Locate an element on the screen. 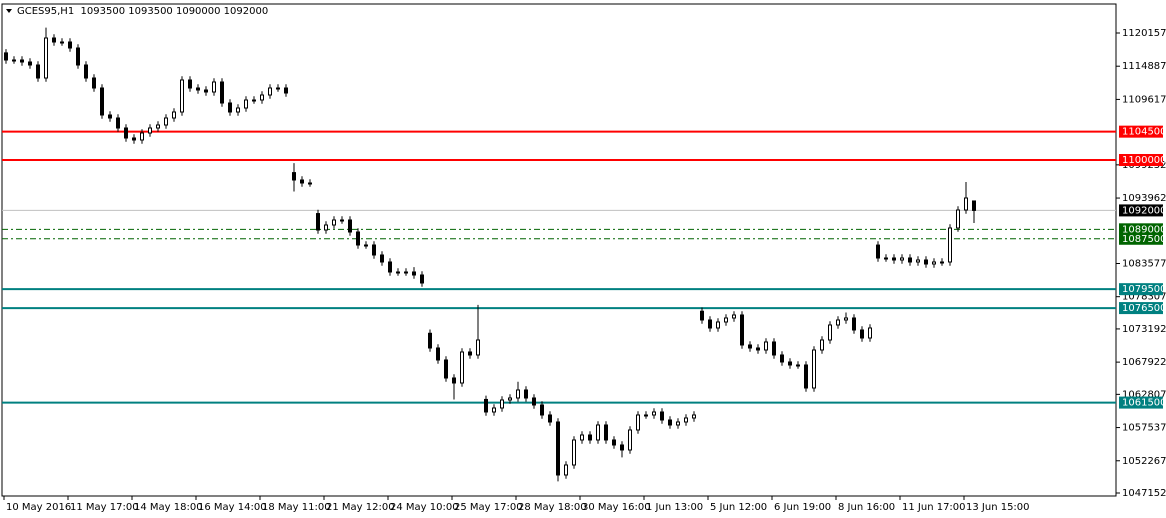  x-tick-label: 28 May 18:00 is located at coordinates (552, 507).